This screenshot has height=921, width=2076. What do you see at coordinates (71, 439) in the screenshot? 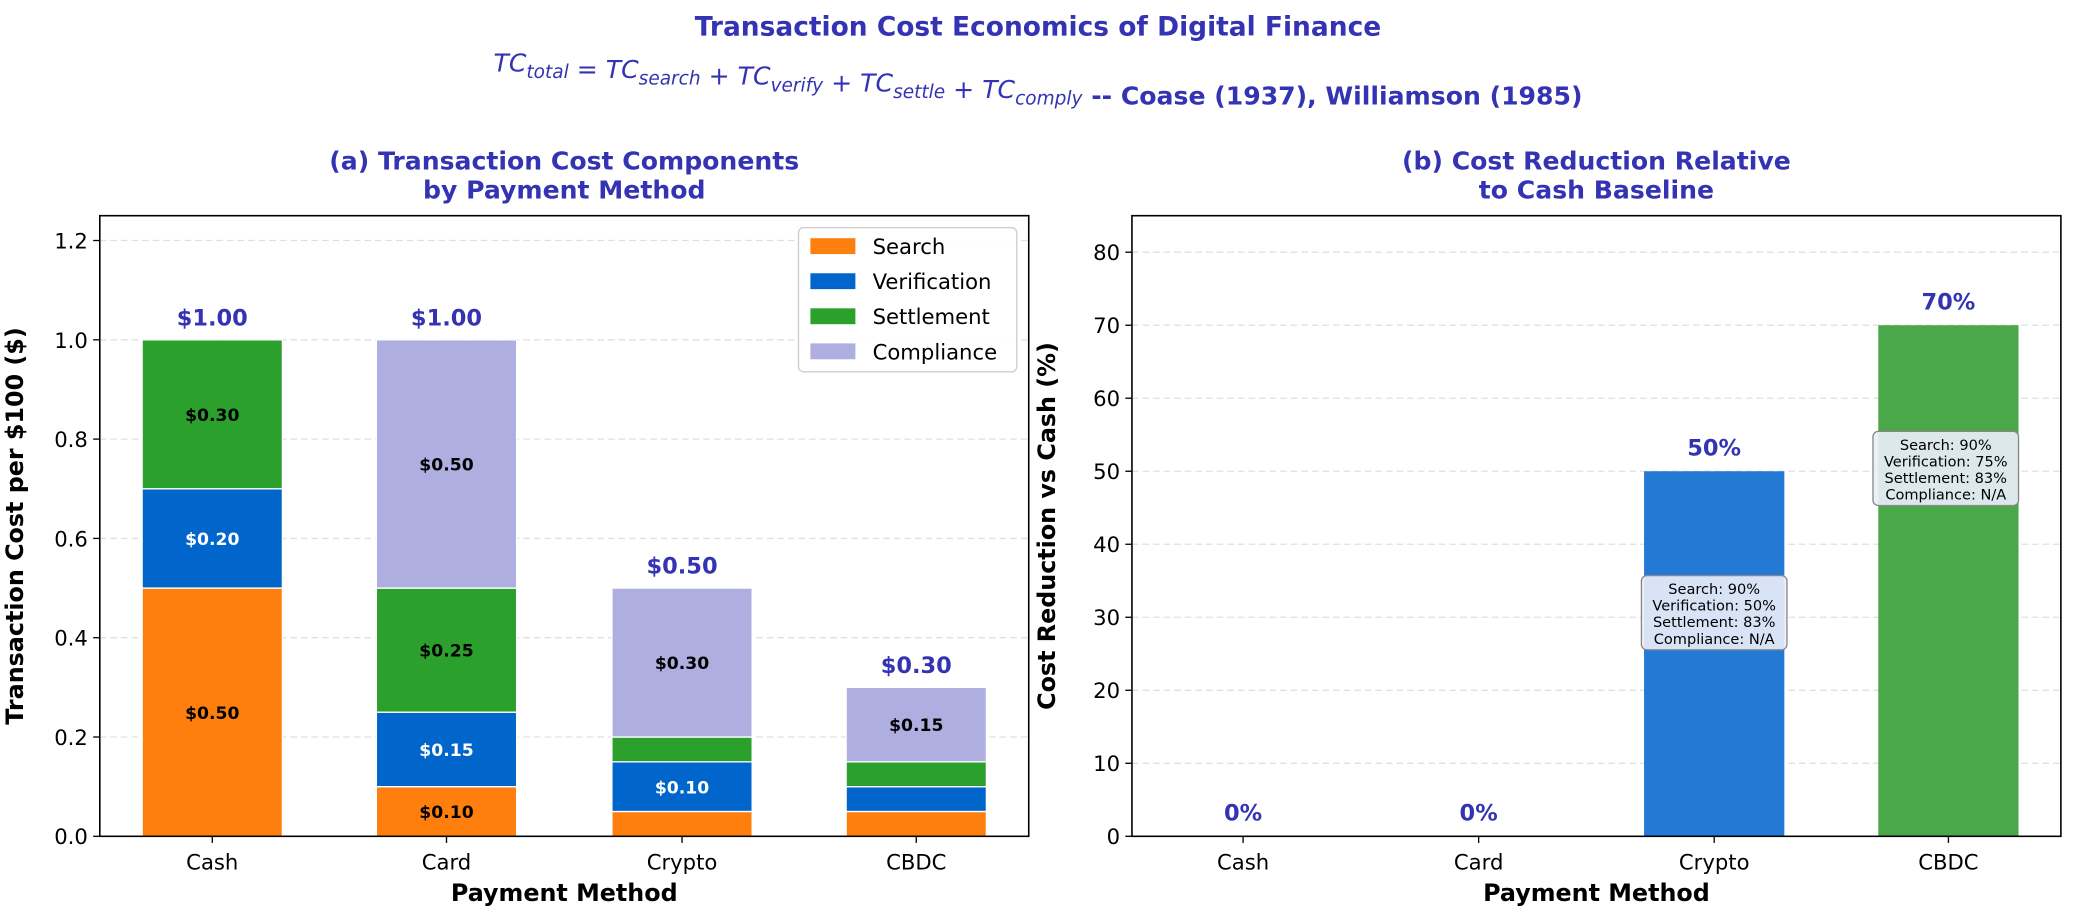
I see `y-tick-label: 0.8` at bounding box center [71, 439].